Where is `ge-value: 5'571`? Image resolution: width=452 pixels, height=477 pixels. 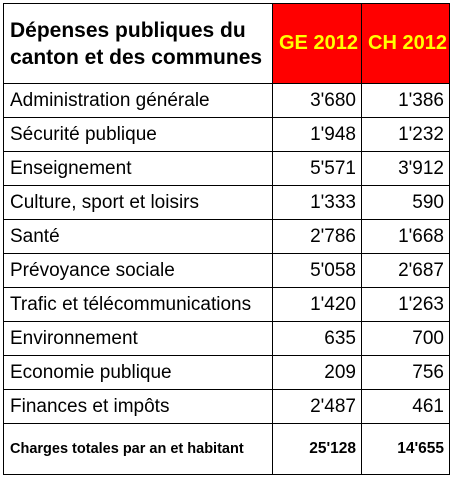 ge-value: 5'571 is located at coordinates (317, 168).